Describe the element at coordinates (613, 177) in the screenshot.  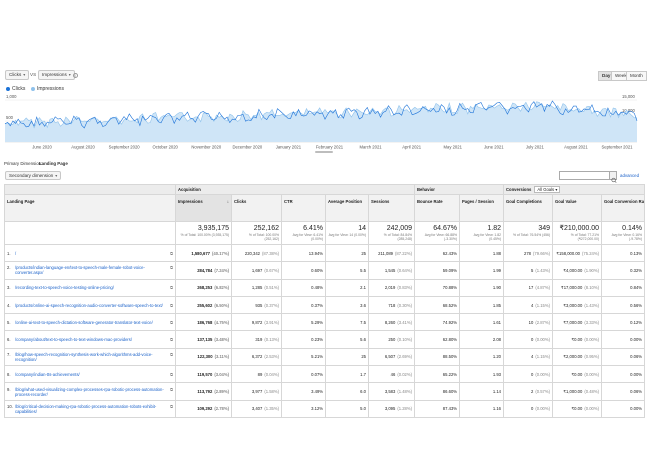
I see `search-button` at that location.